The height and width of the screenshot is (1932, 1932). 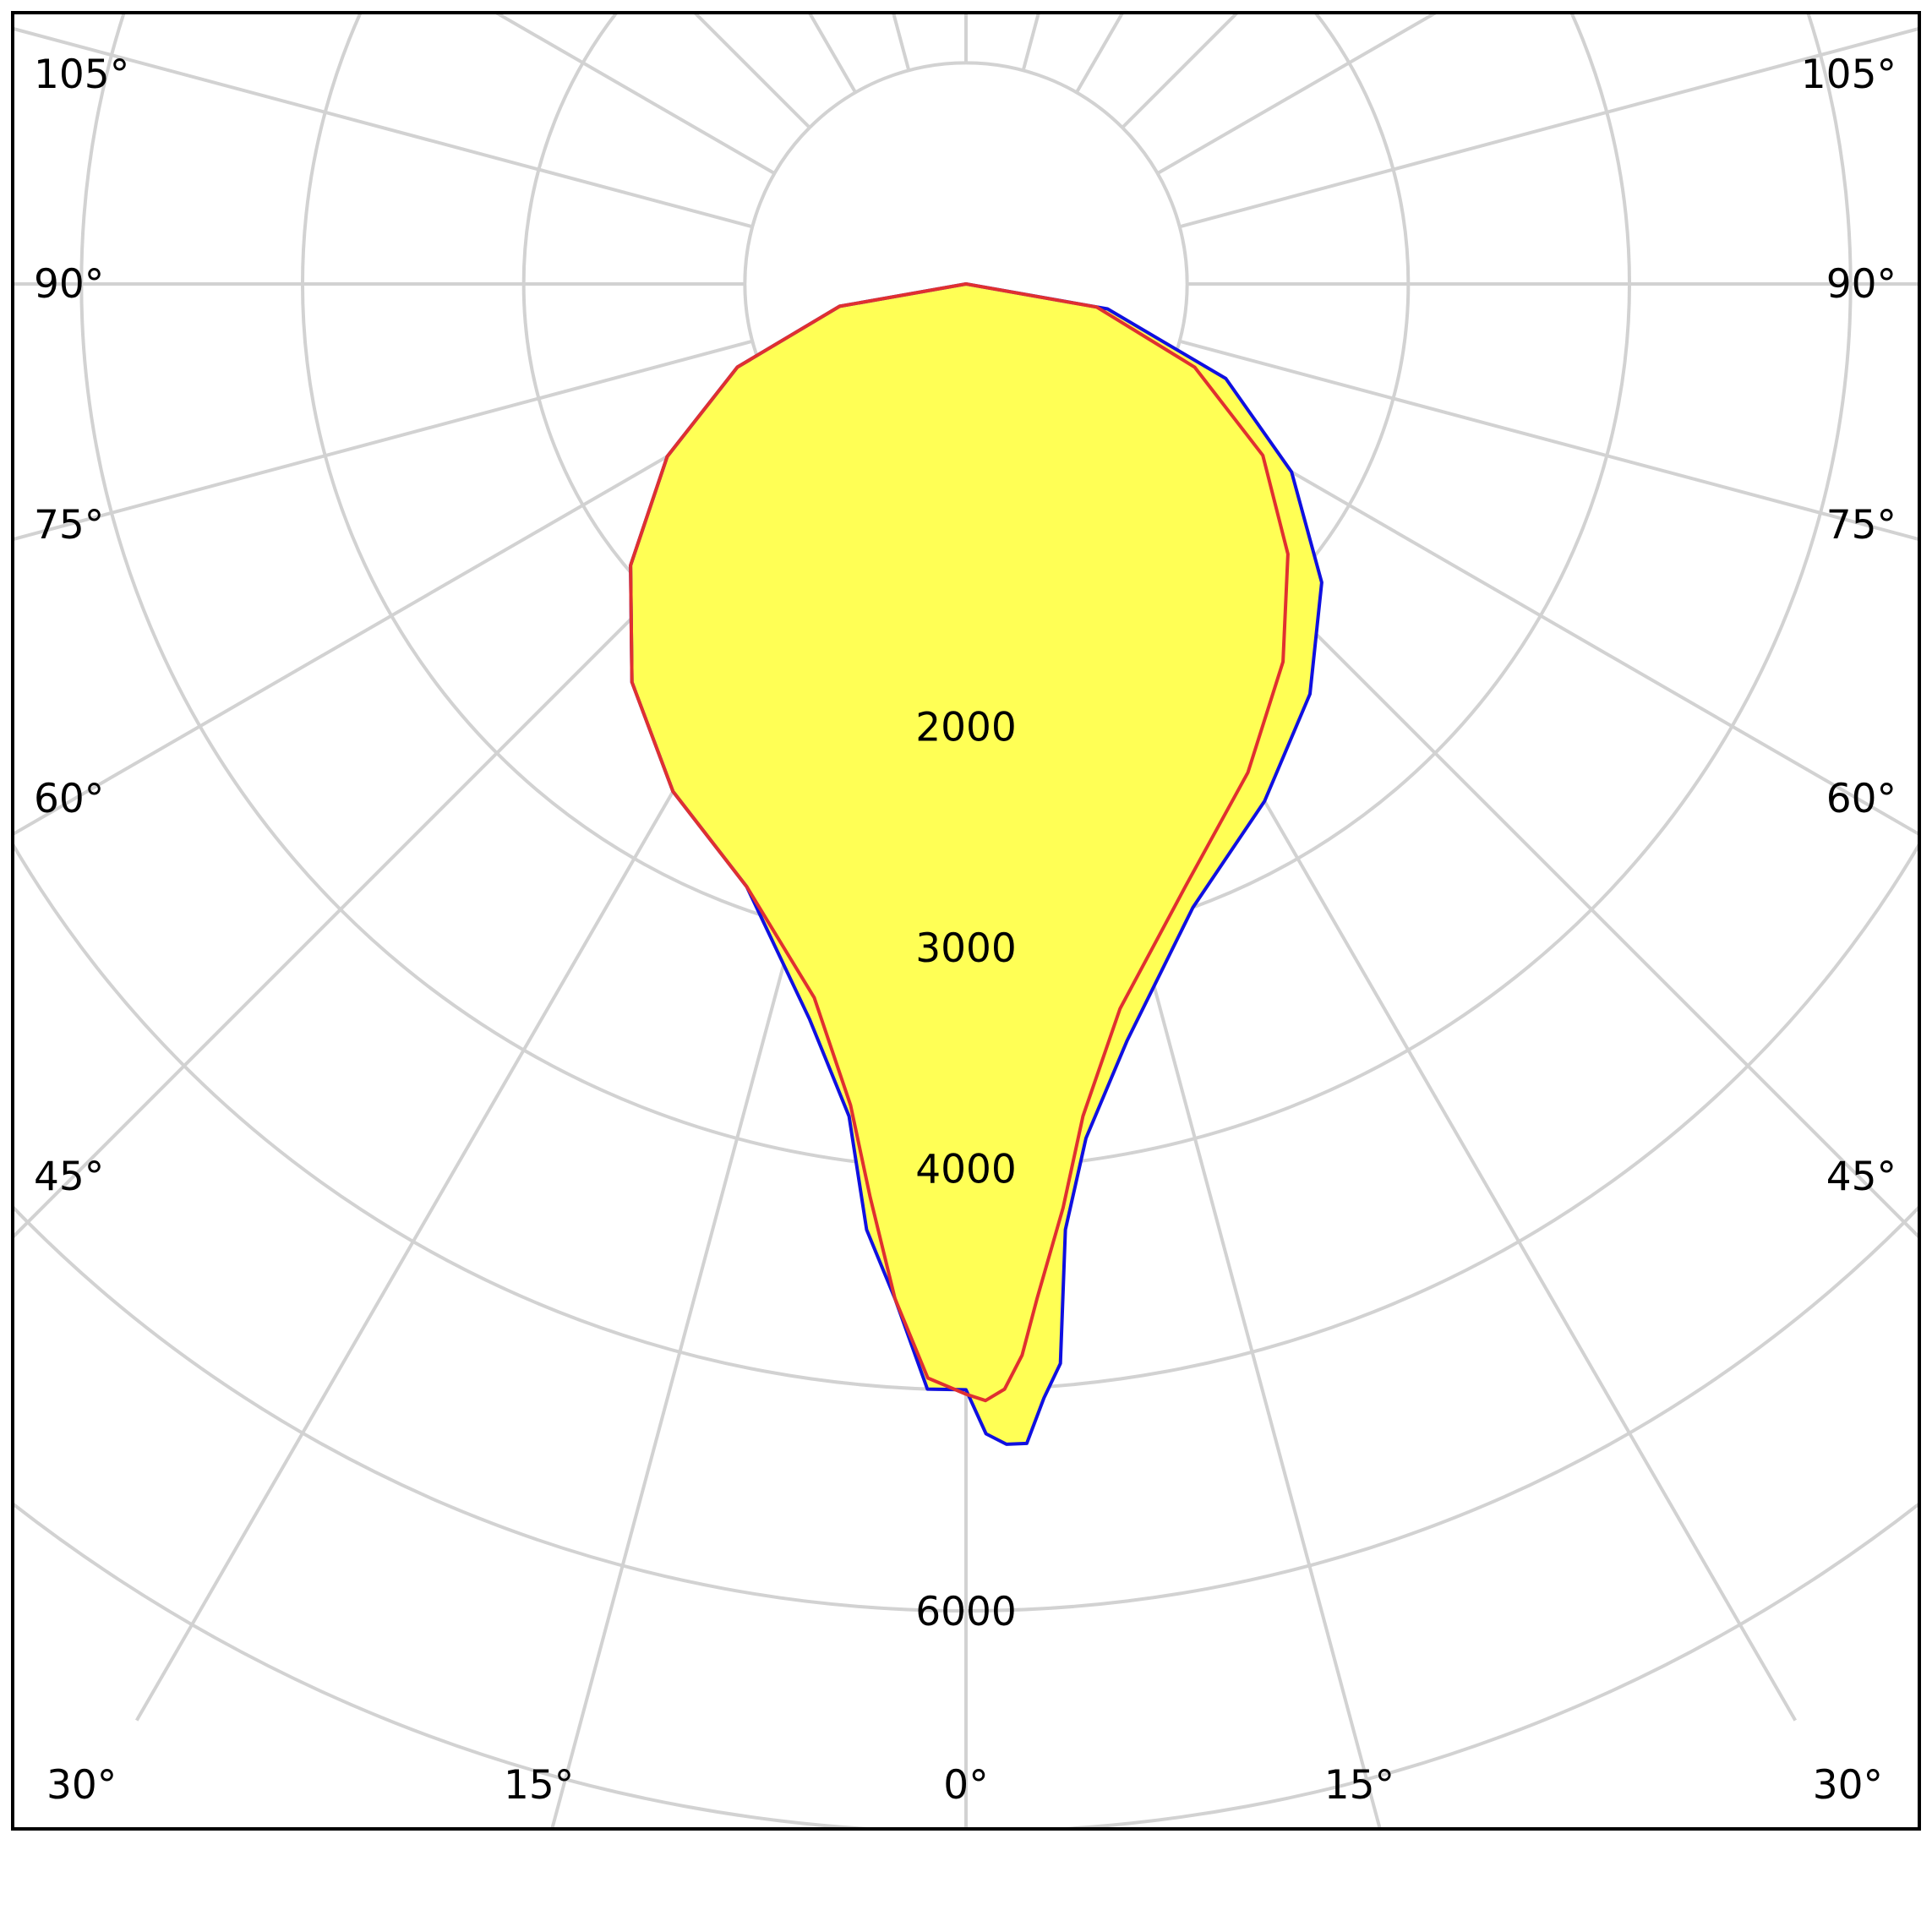 What do you see at coordinates (69, 284) in the screenshot?
I see `angle-label-left-1: 90°` at bounding box center [69, 284].